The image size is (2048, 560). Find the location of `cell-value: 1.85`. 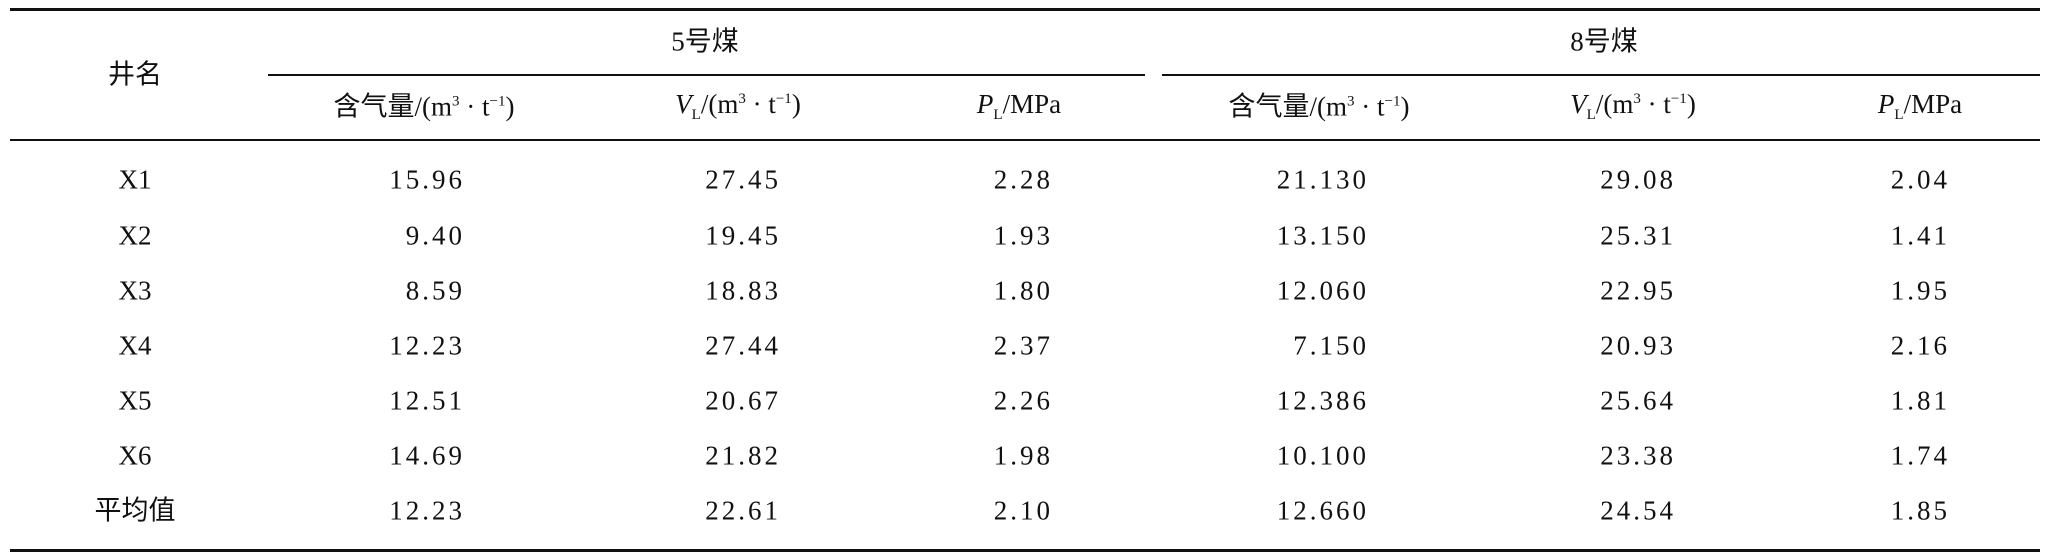

cell-value: 1.85 is located at coordinates (1920, 510).